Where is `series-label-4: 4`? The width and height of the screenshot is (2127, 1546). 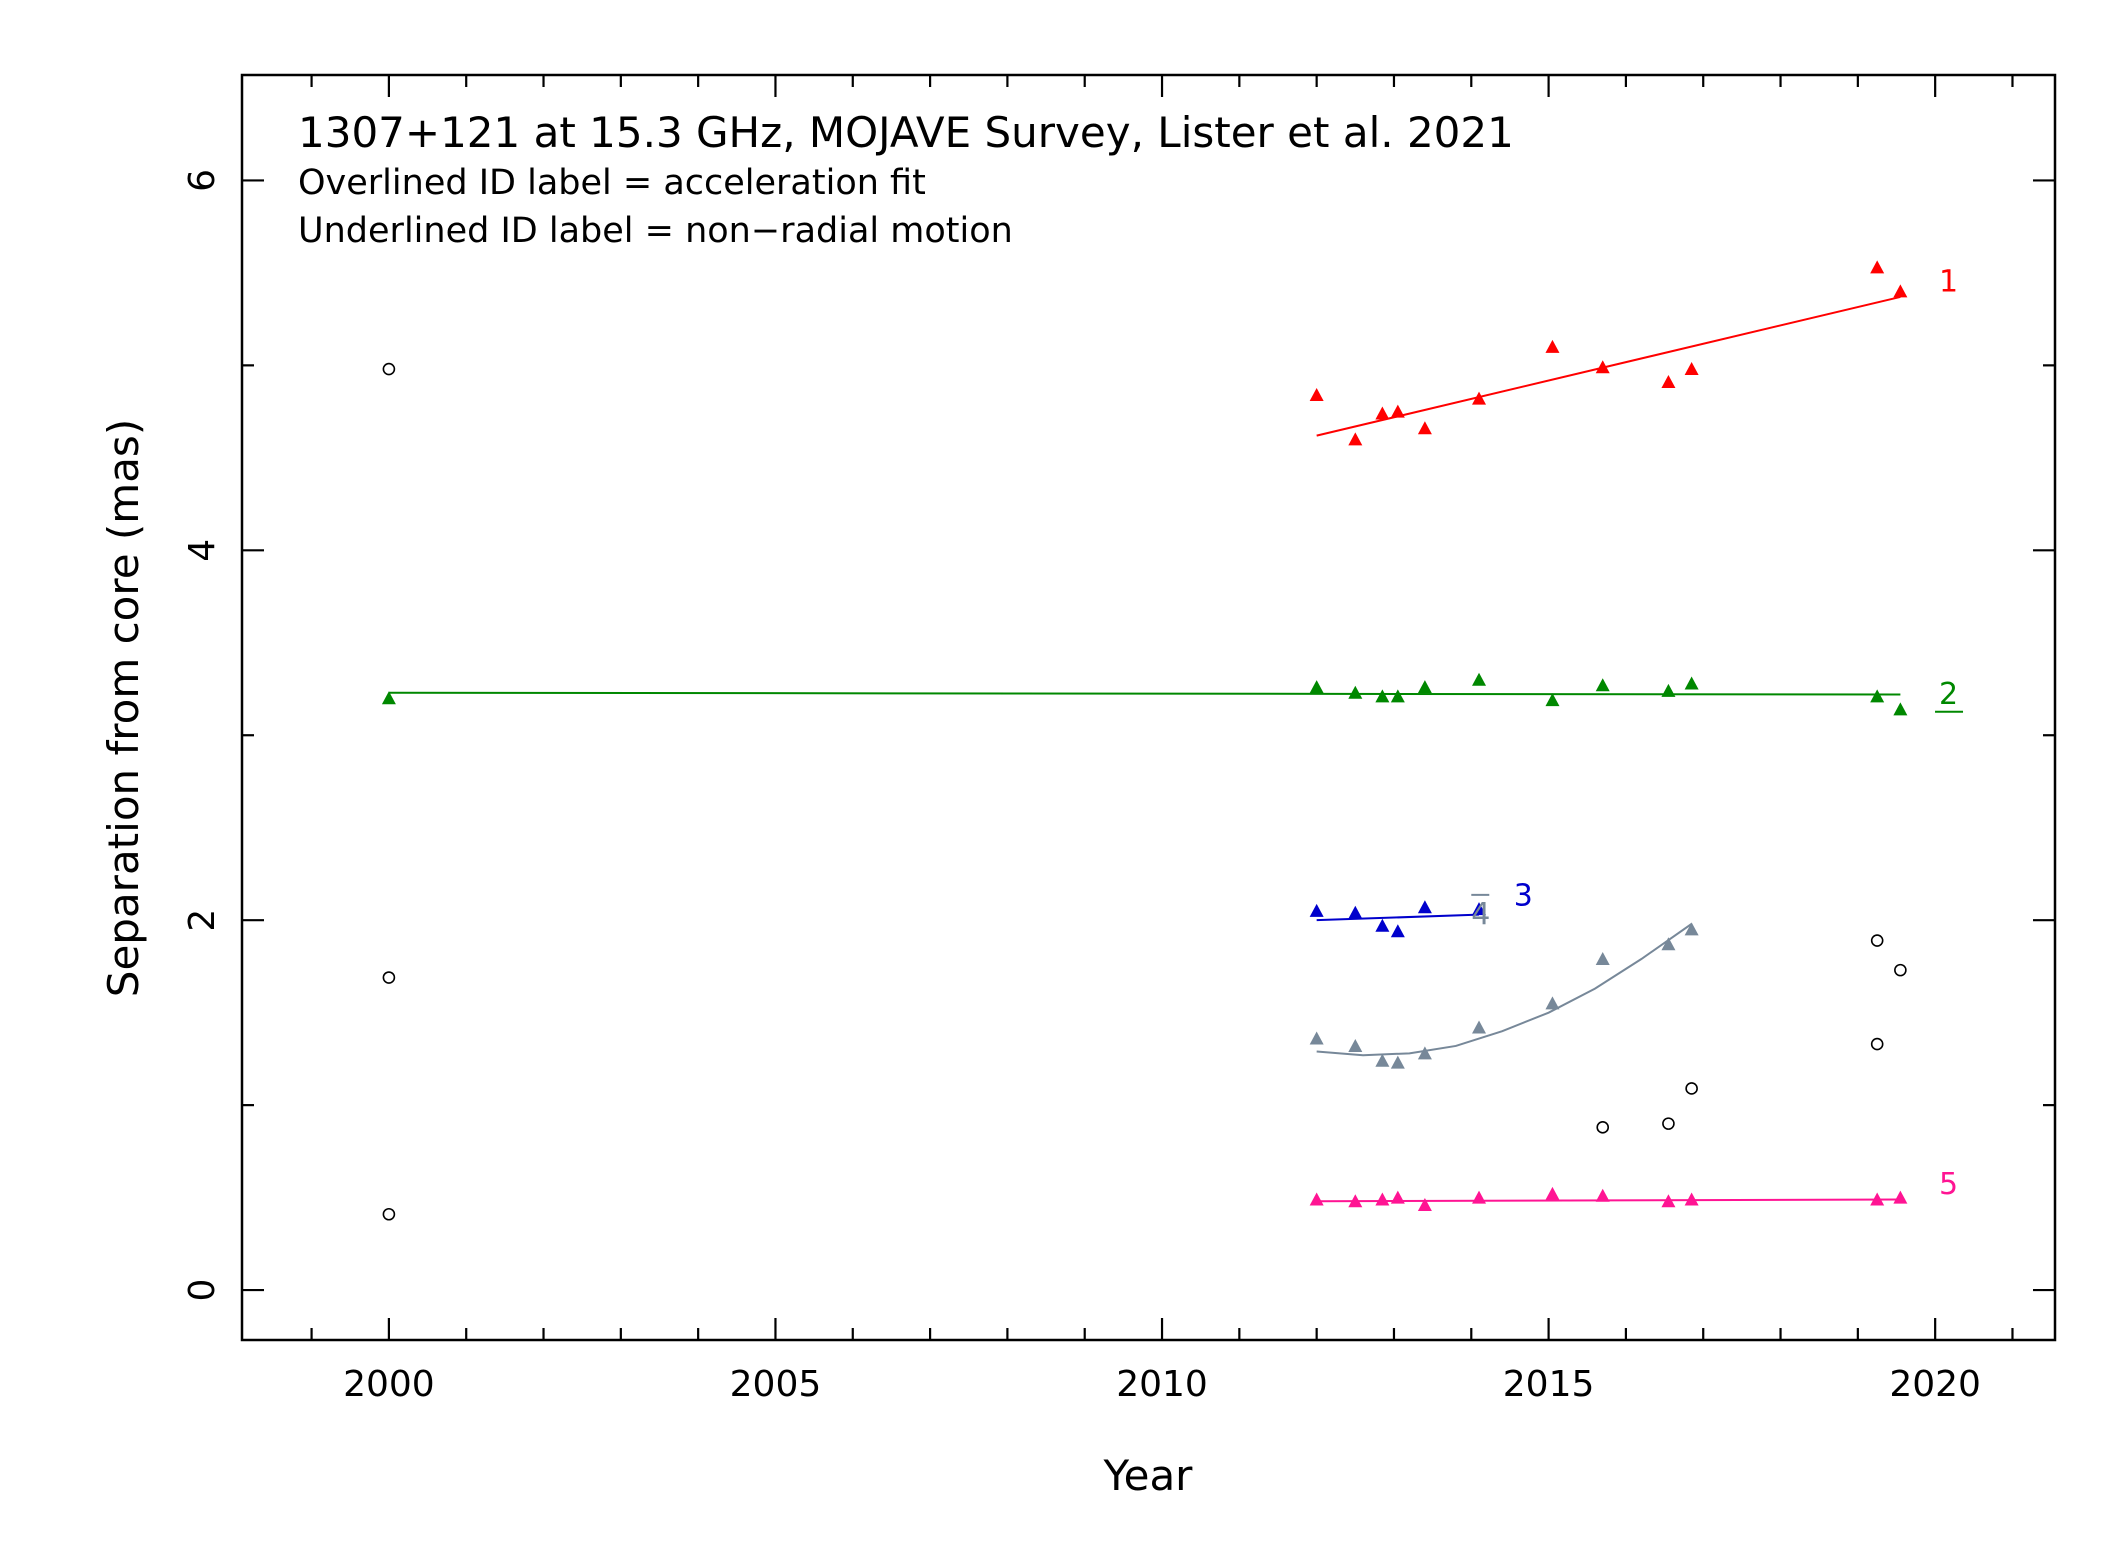
series-label-4: 4 is located at coordinates (1480, 914).